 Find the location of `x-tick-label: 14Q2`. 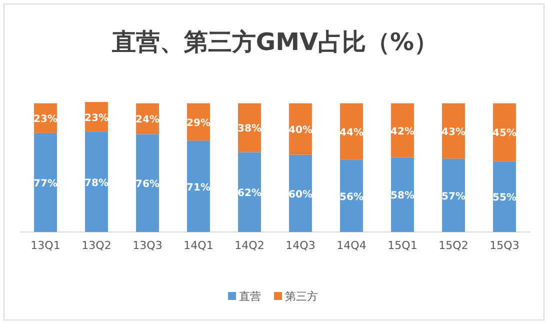

x-tick-label: 14Q2 is located at coordinates (249, 245).